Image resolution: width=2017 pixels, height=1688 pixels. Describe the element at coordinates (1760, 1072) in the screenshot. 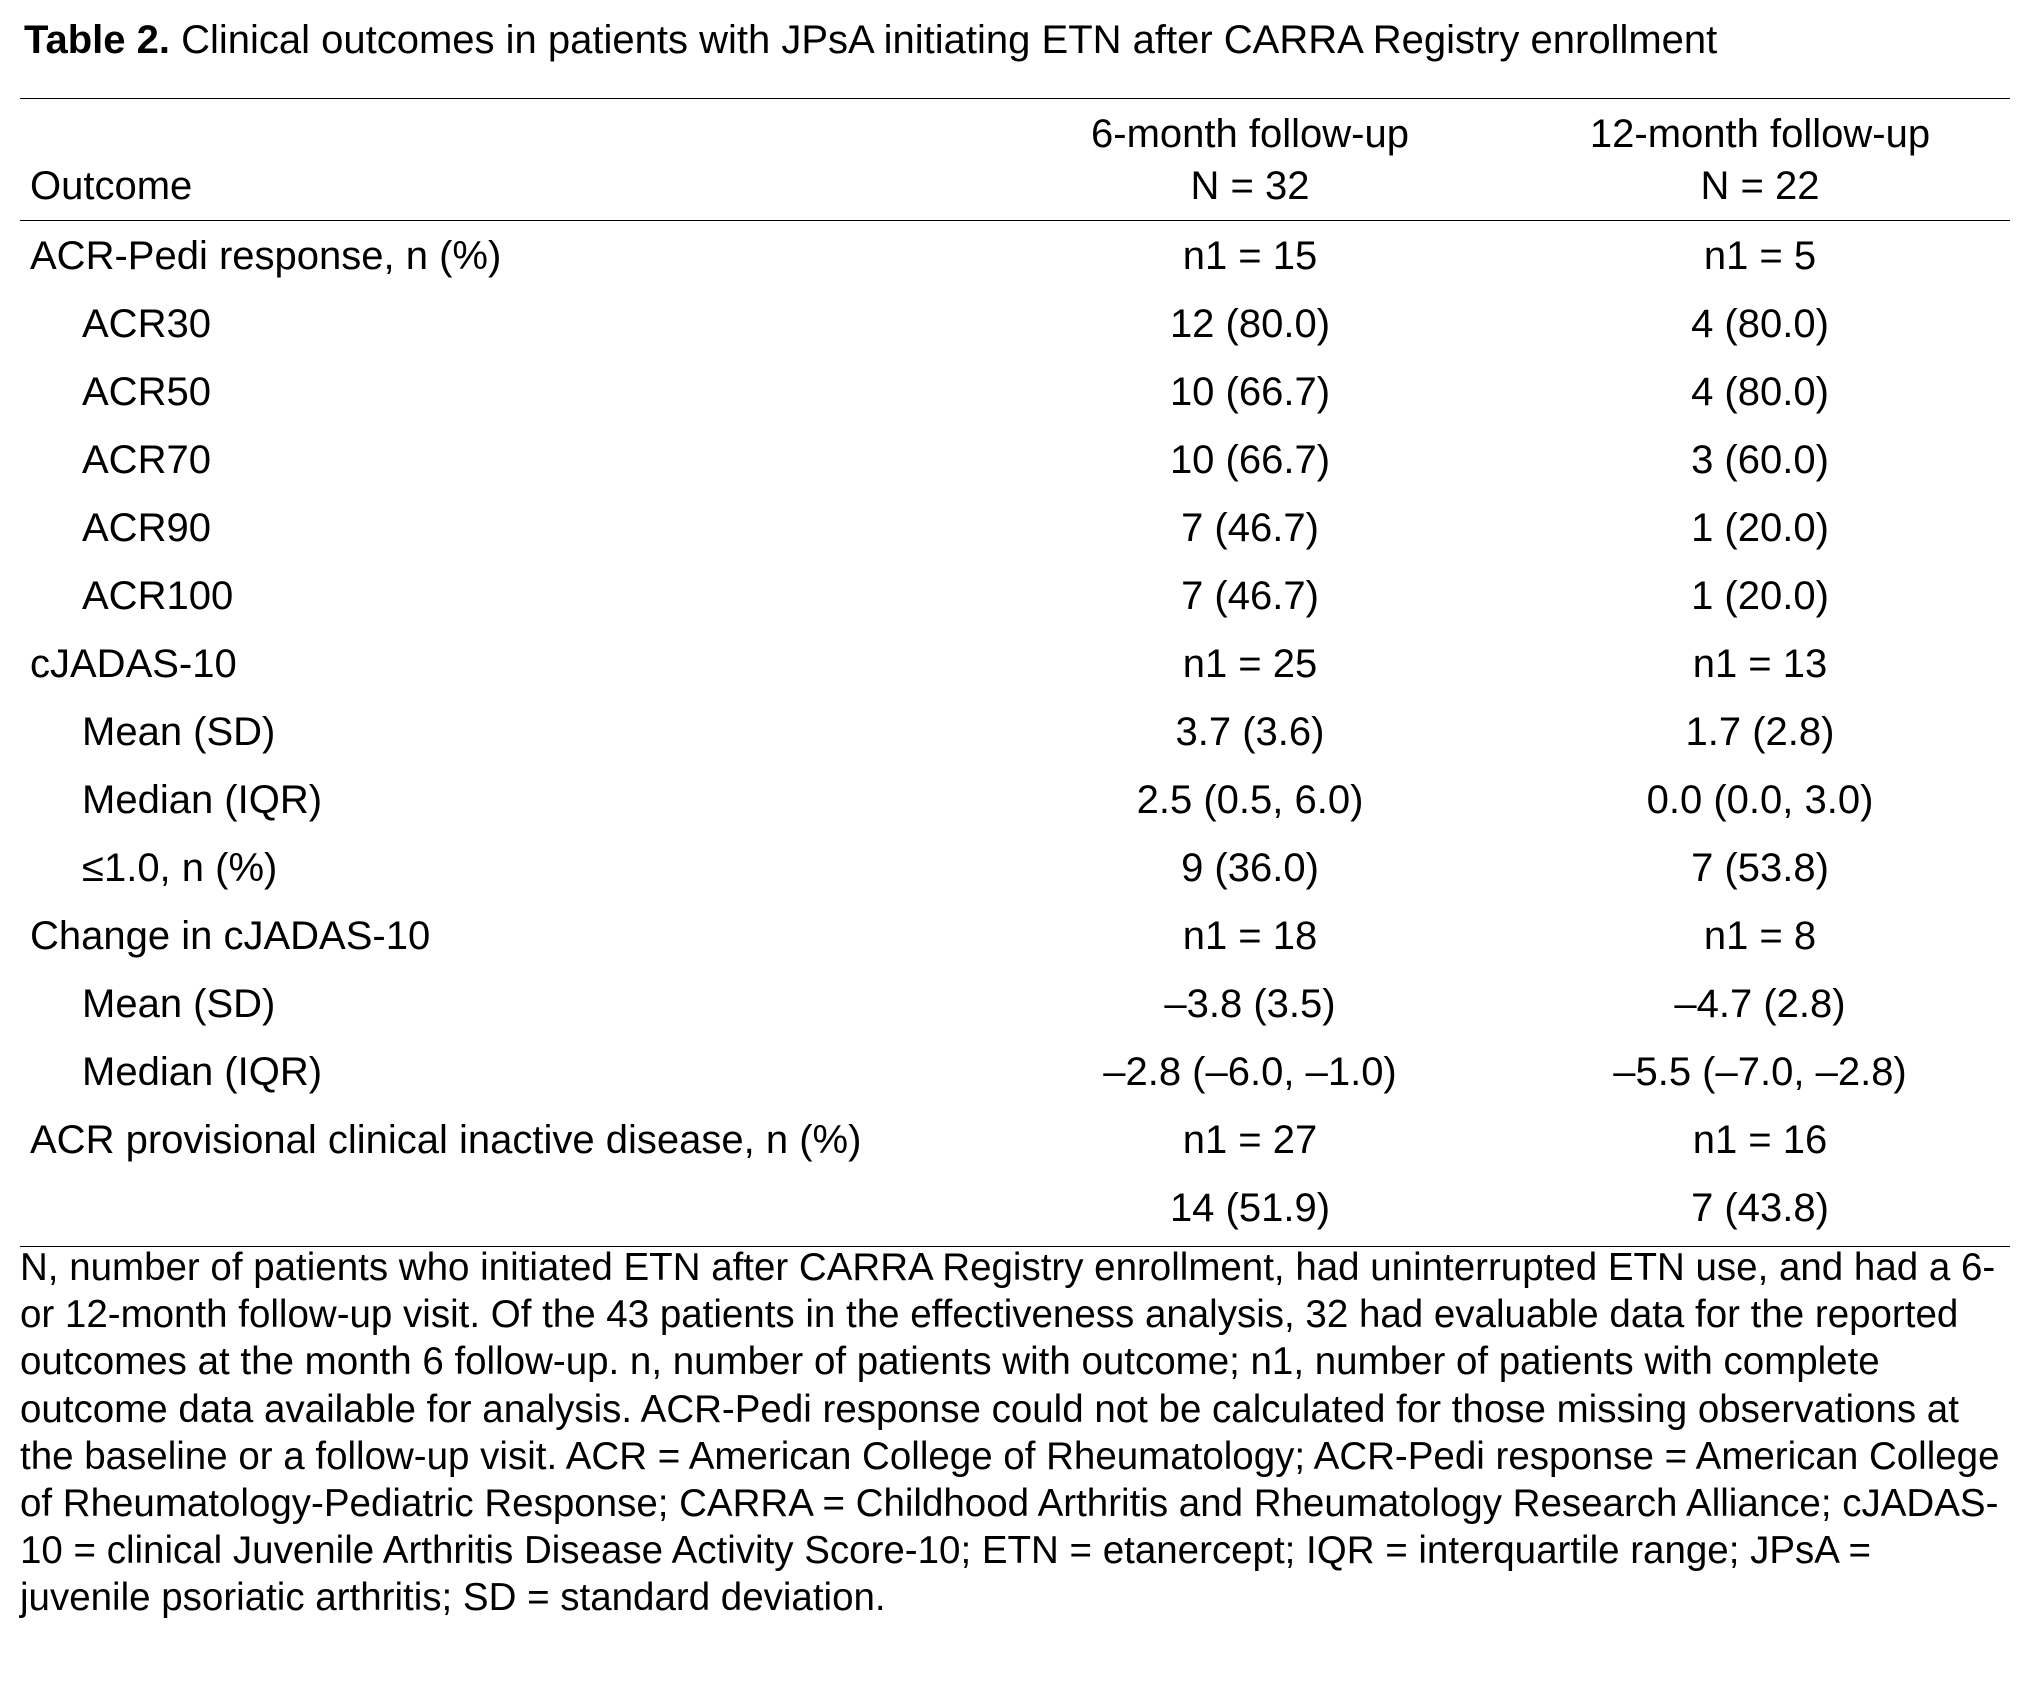

I see `row-value-12-month: –5.5 (–7.0, –2.8)` at that location.